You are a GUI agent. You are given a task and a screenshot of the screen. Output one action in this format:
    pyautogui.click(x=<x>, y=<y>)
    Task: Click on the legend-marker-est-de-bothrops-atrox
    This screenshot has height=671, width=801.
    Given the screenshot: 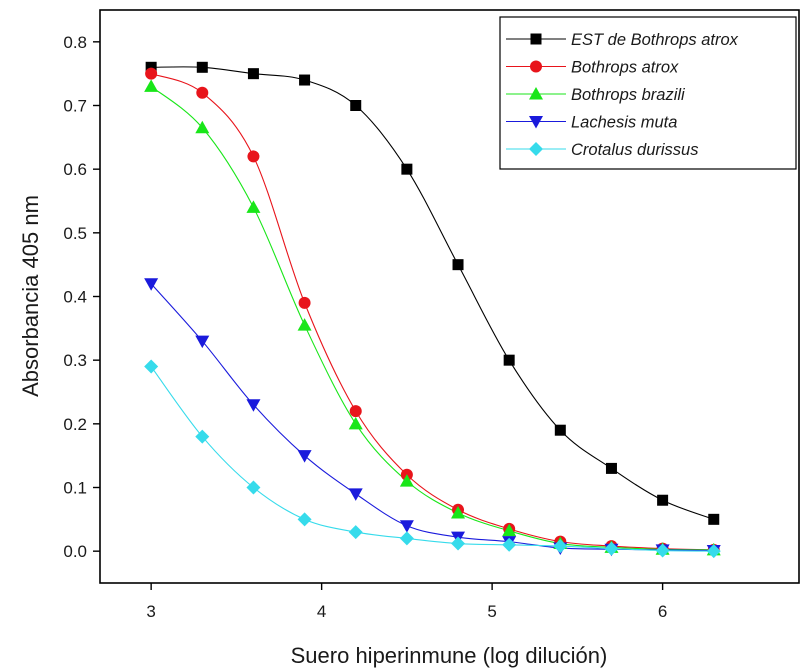 What is the action you would take?
    pyautogui.click(x=536, y=39)
    